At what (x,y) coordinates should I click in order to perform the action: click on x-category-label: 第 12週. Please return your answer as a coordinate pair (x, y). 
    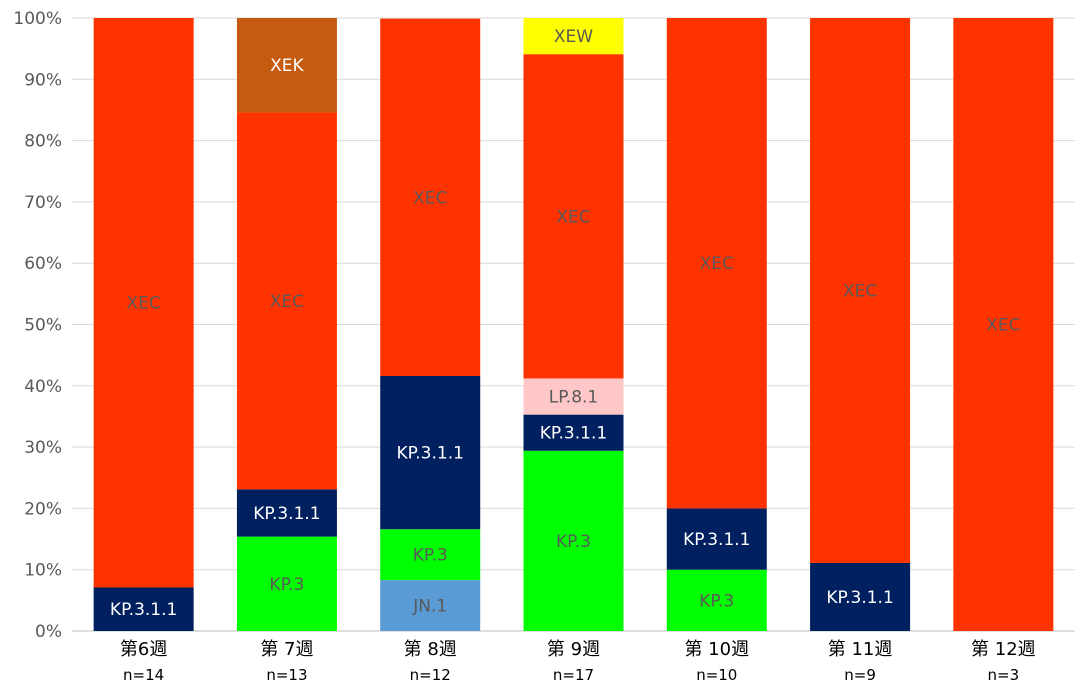
    Looking at the image, I should click on (1003, 649).